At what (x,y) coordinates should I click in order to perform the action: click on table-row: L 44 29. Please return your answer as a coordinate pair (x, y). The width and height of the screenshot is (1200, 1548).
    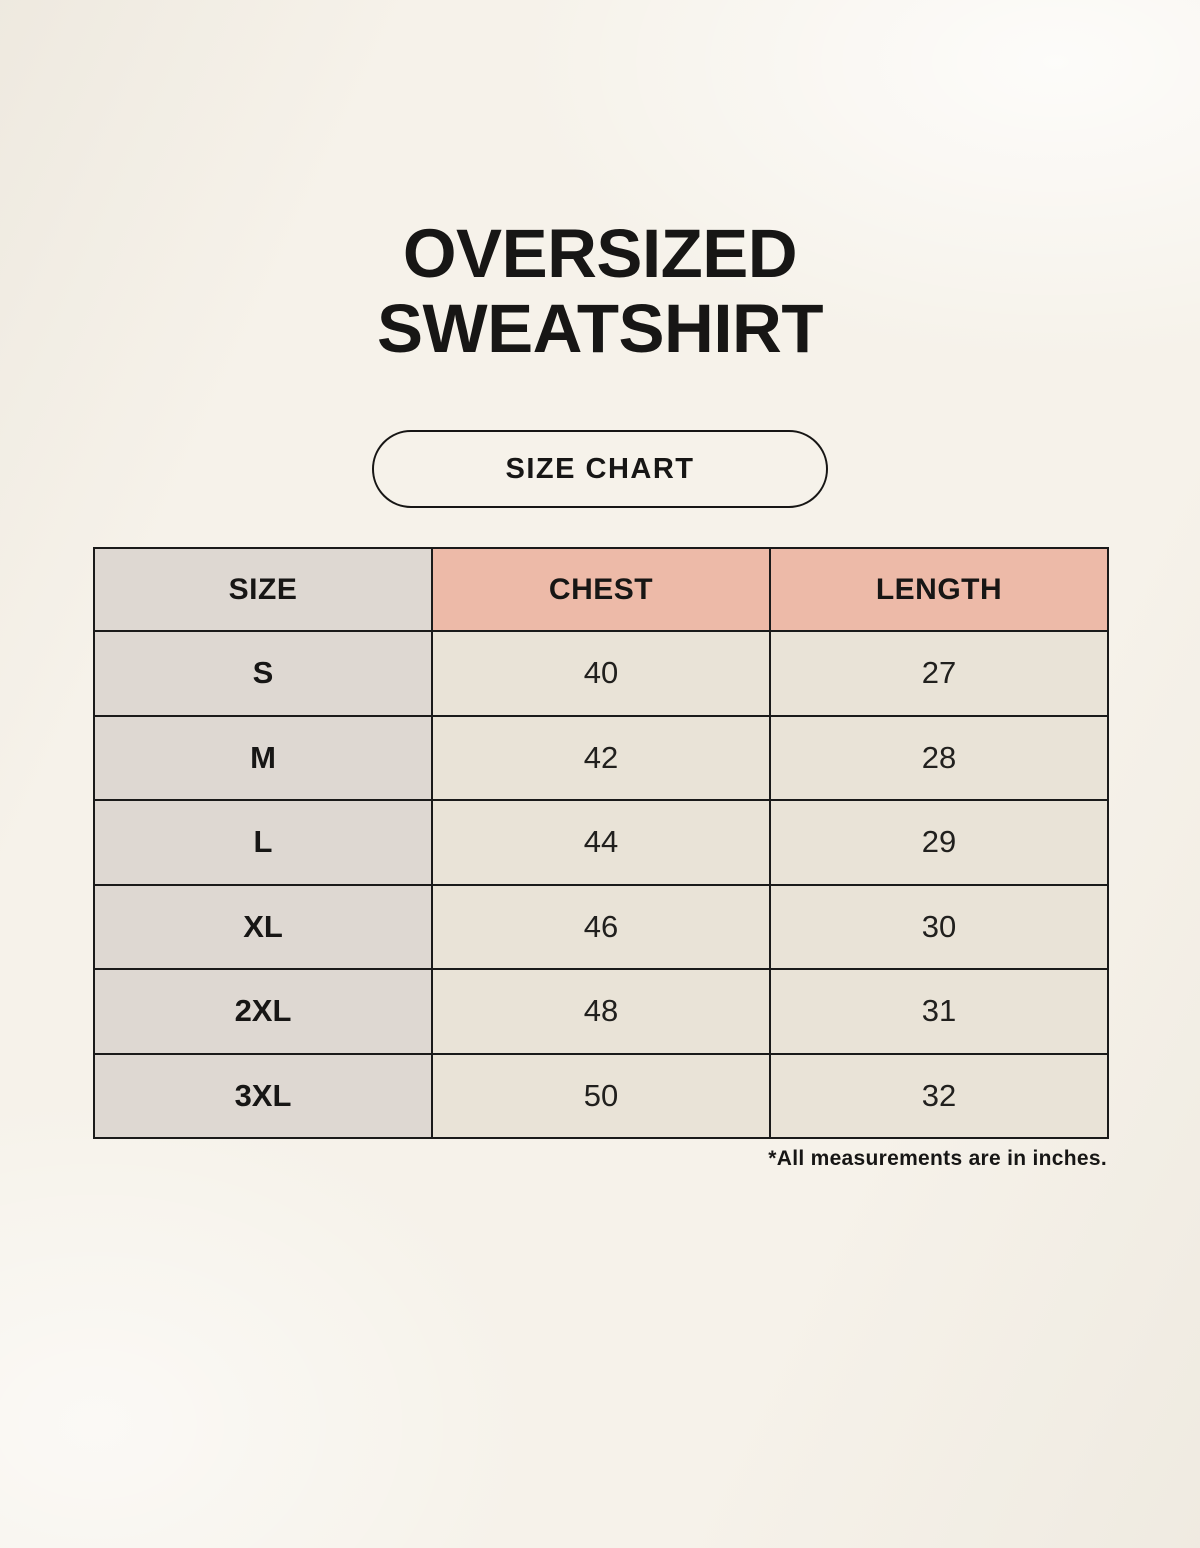
    Looking at the image, I should click on (601, 842).